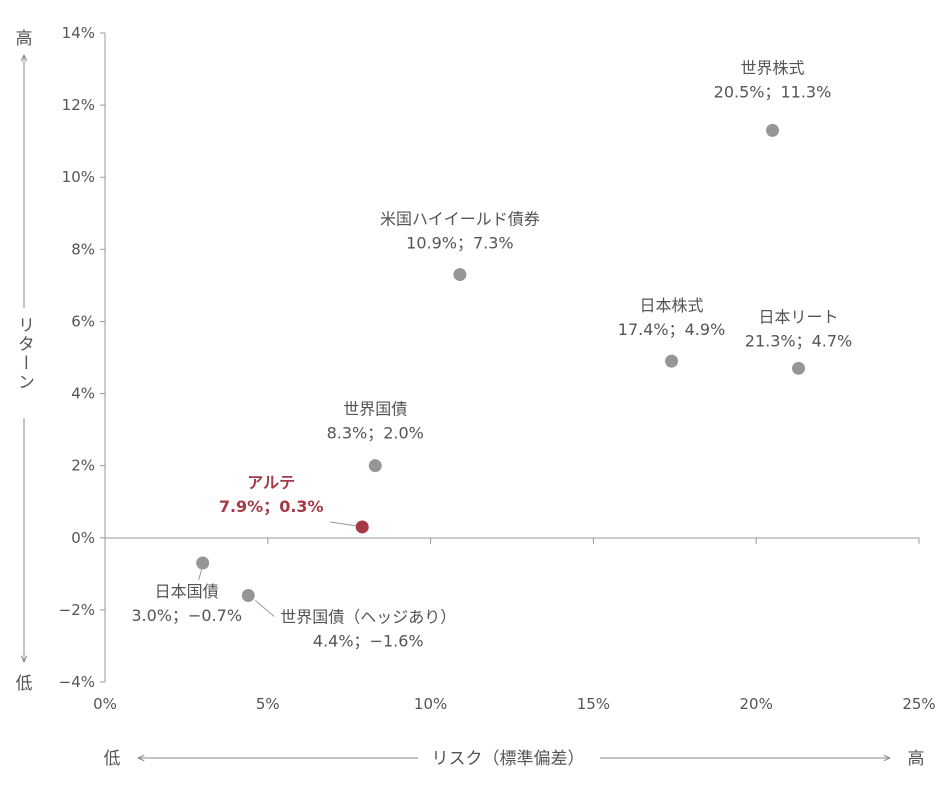  Describe the element at coordinates (459, 243) in the screenshot. I see `point-value-label: 10.9%；7.3%` at that location.